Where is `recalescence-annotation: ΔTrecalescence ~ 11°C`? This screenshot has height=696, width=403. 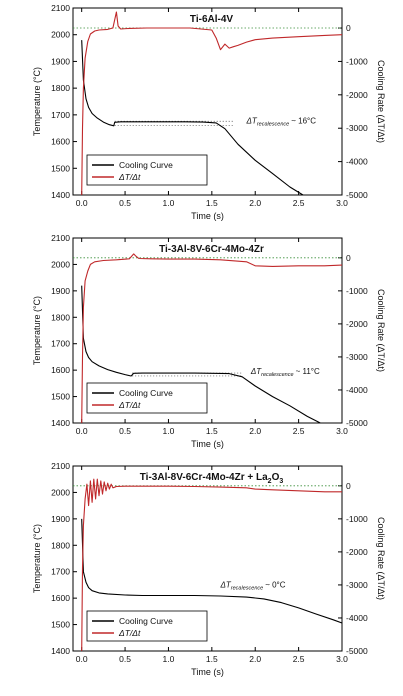
recalescence-annotation: ΔTrecalescence ~ 11°C is located at coordinates (285, 372).